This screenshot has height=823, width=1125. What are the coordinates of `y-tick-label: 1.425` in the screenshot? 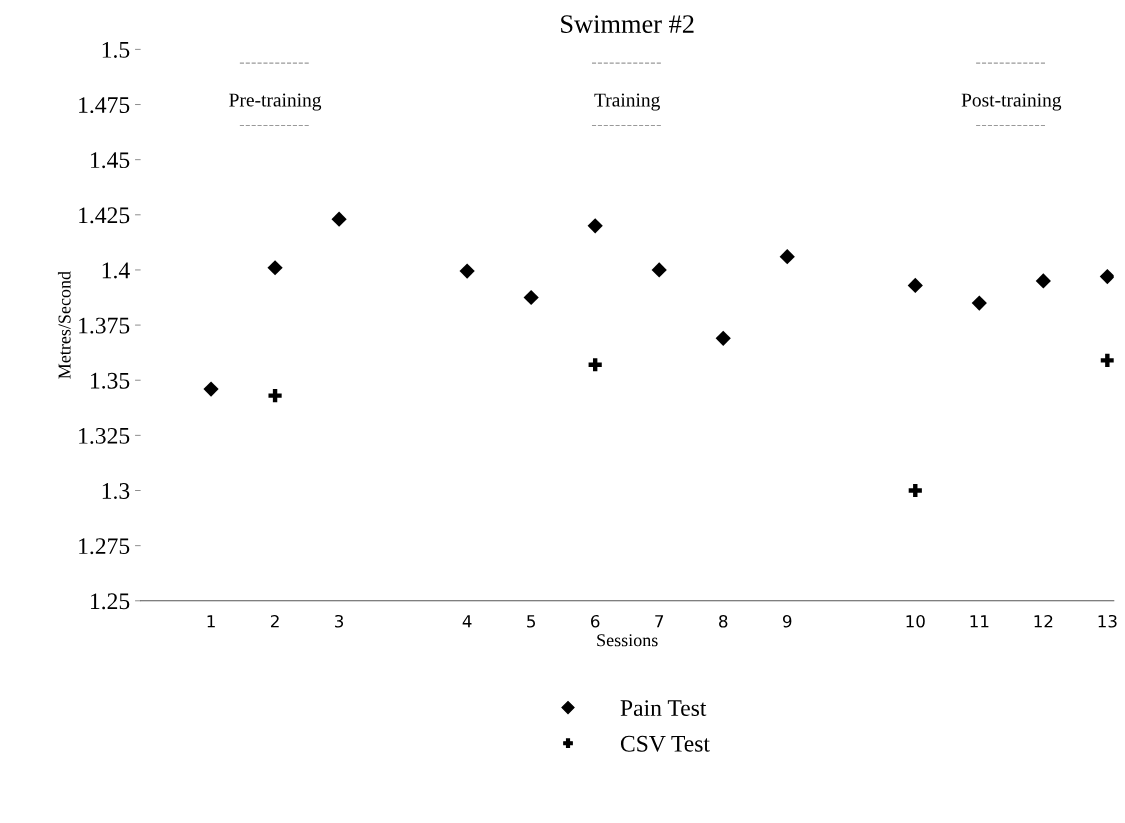 It's located at (104, 215).